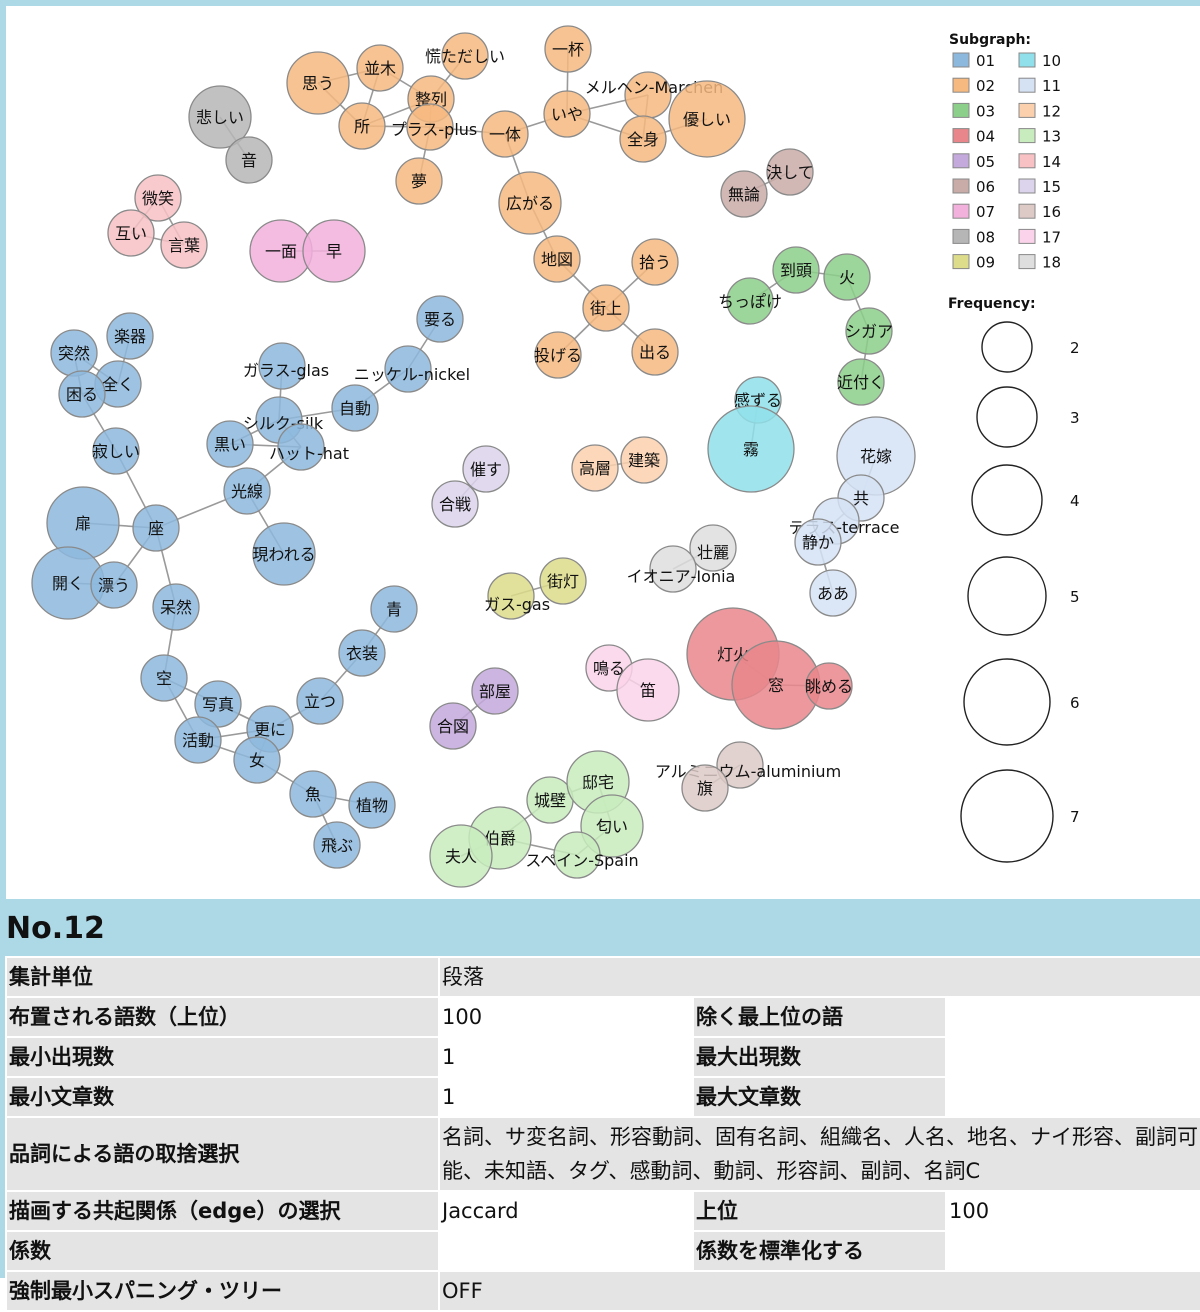  Describe the element at coordinates (222, 1211) in the screenshot. I see `param-label: 描画する共起関係（edge）の選択` at that location.